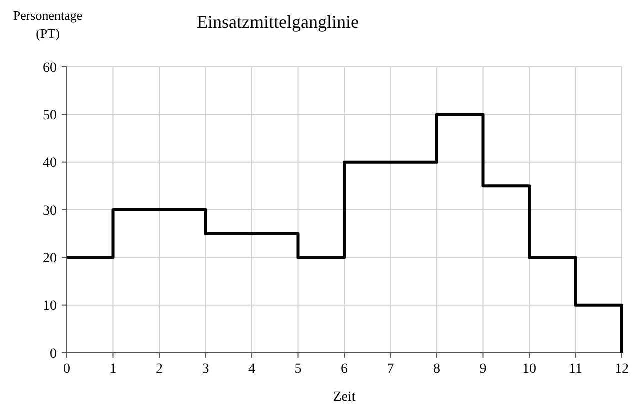 This screenshot has height=407, width=633. What do you see at coordinates (48, 24) in the screenshot?
I see `y-axis-title: Personentage (PT)` at bounding box center [48, 24].